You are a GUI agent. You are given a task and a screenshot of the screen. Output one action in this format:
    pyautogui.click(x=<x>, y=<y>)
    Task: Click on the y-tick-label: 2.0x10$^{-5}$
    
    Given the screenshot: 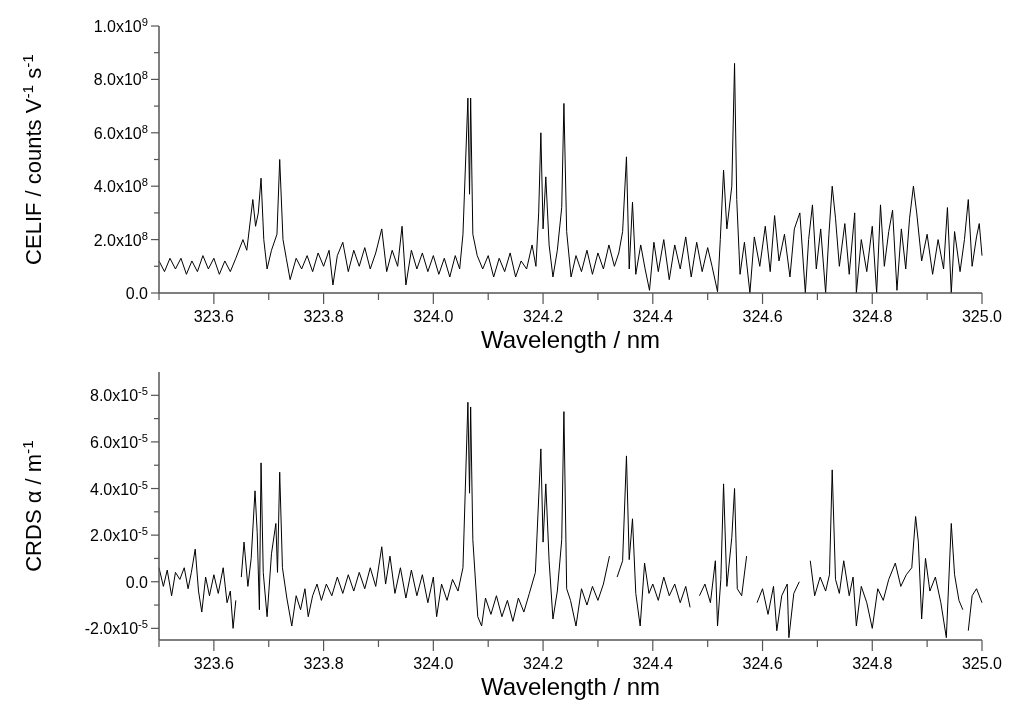 What is the action you would take?
    pyautogui.click(x=119, y=535)
    